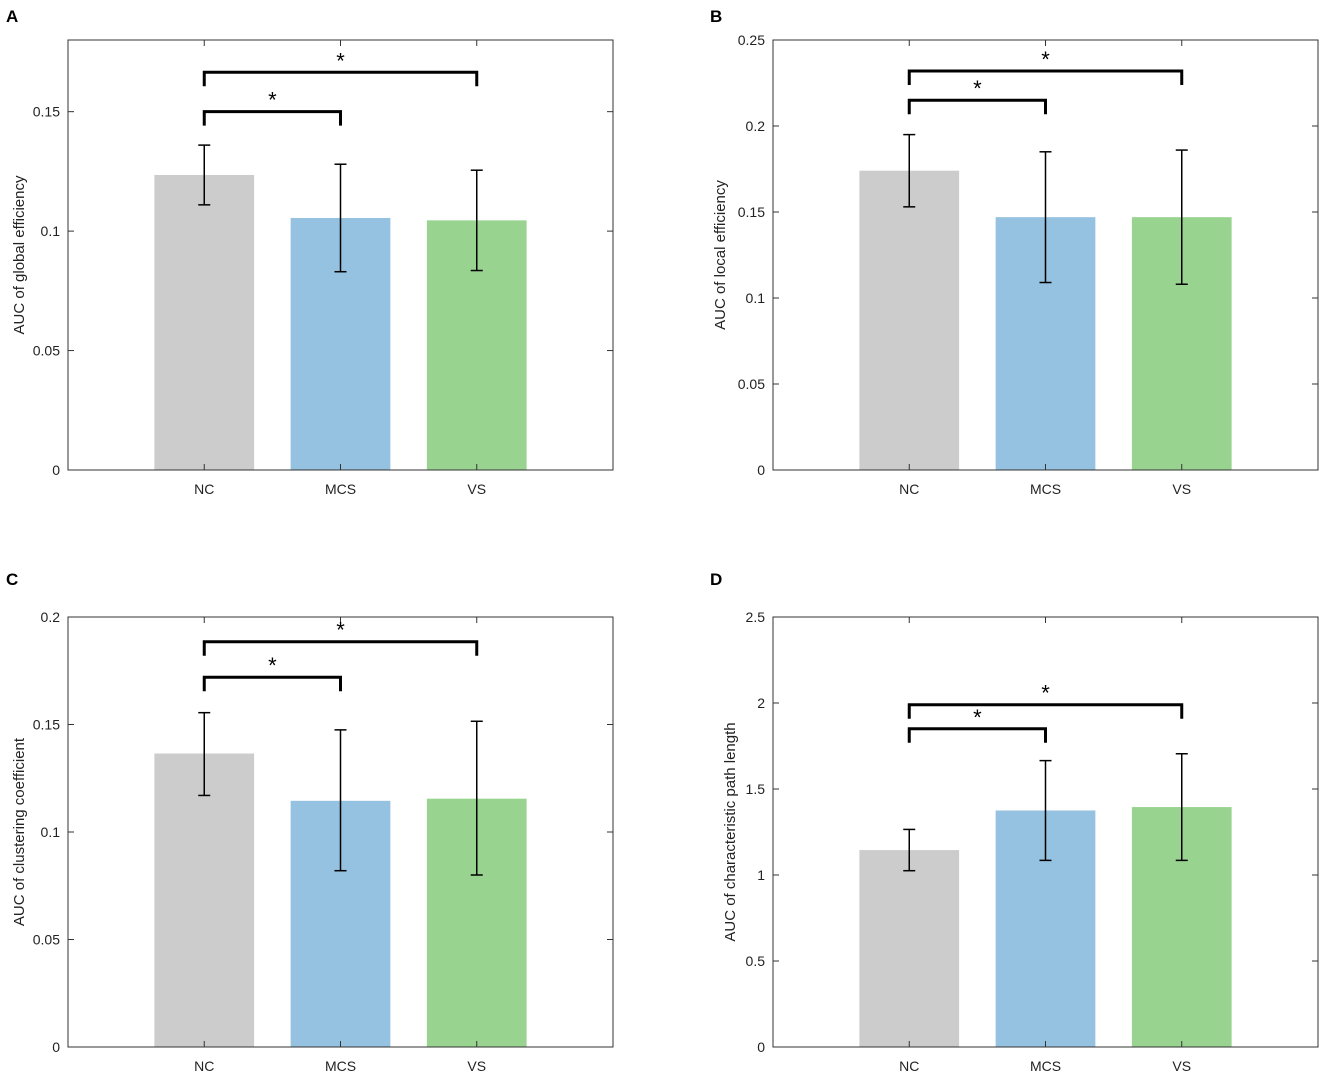  Describe the element at coordinates (756, 961) in the screenshot. I see `y-tick-label: 0.5` at that location.